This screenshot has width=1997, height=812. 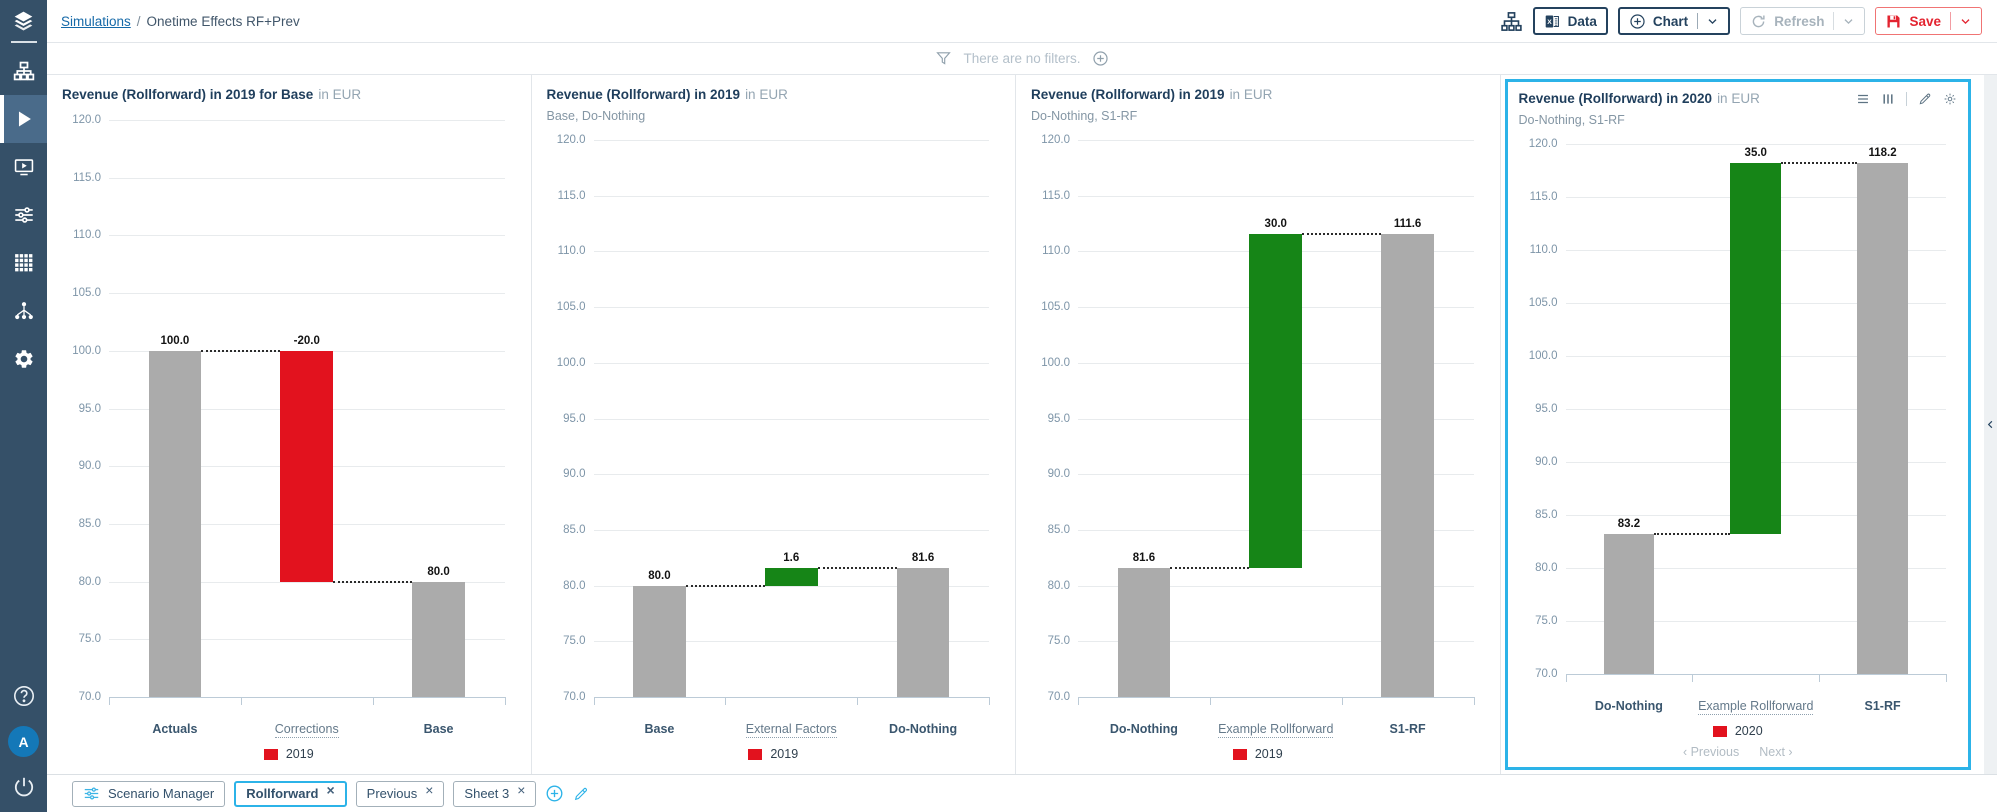 What do you see at coordinates (1582, 21) in the screenshot?
I see `data-button-label: Data` at bounding box center [1582, 21].